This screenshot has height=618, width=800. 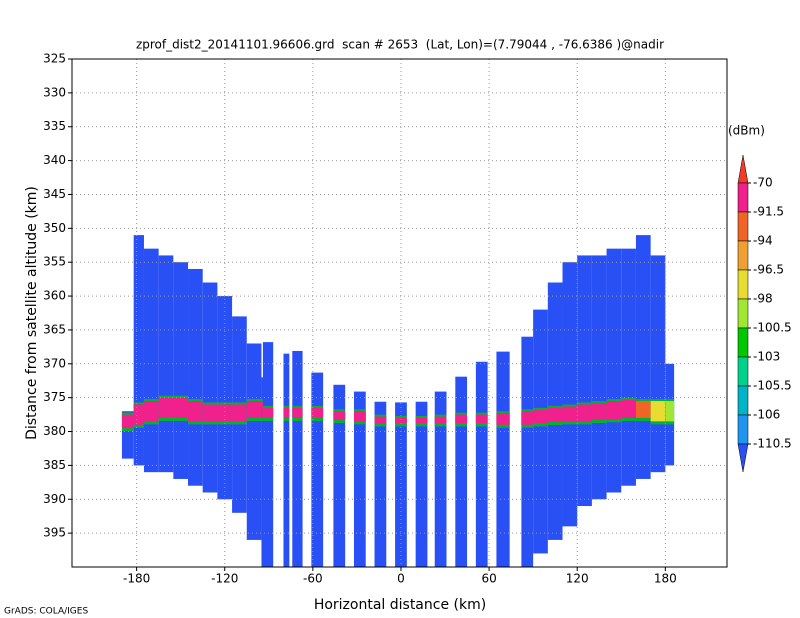 I want to click on y-tick-label: 355, so click(x=54, y=262).